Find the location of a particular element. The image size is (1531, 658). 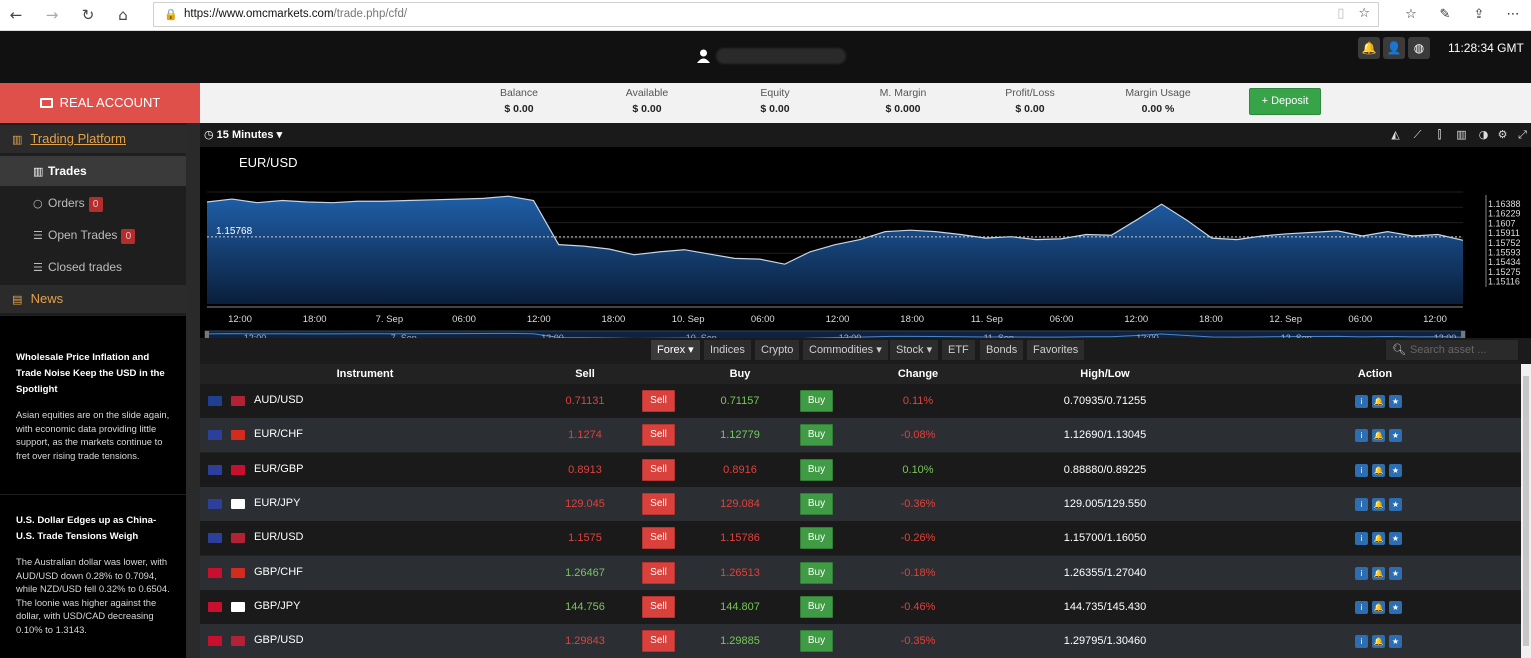

pen-icon: ✎ is located at coordinates (1445, 14).